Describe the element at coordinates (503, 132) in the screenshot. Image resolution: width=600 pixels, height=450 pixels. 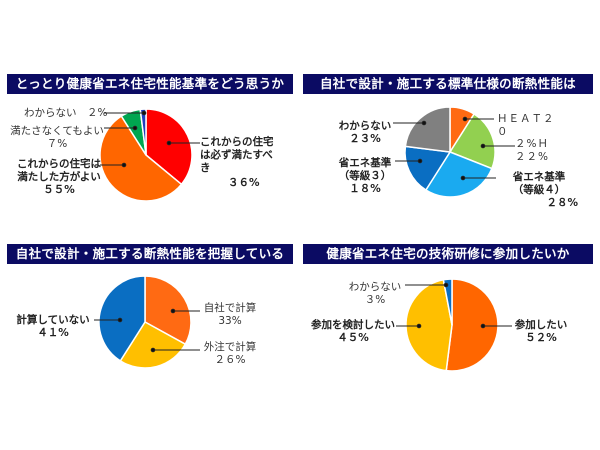
I see `label-heat20-line2: ０` at that location.